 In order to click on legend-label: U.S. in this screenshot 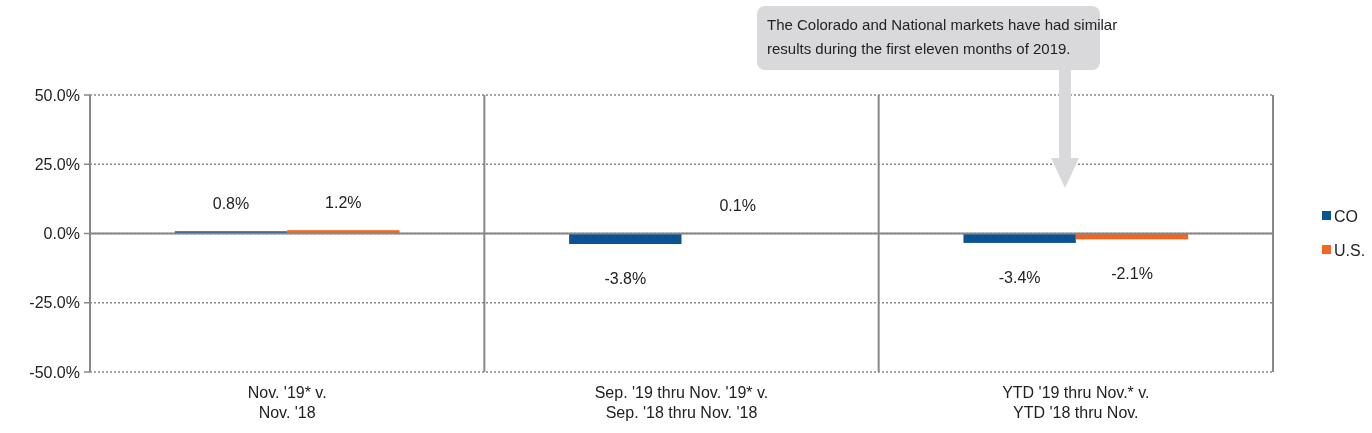, I will do `click(1350, 250)`.